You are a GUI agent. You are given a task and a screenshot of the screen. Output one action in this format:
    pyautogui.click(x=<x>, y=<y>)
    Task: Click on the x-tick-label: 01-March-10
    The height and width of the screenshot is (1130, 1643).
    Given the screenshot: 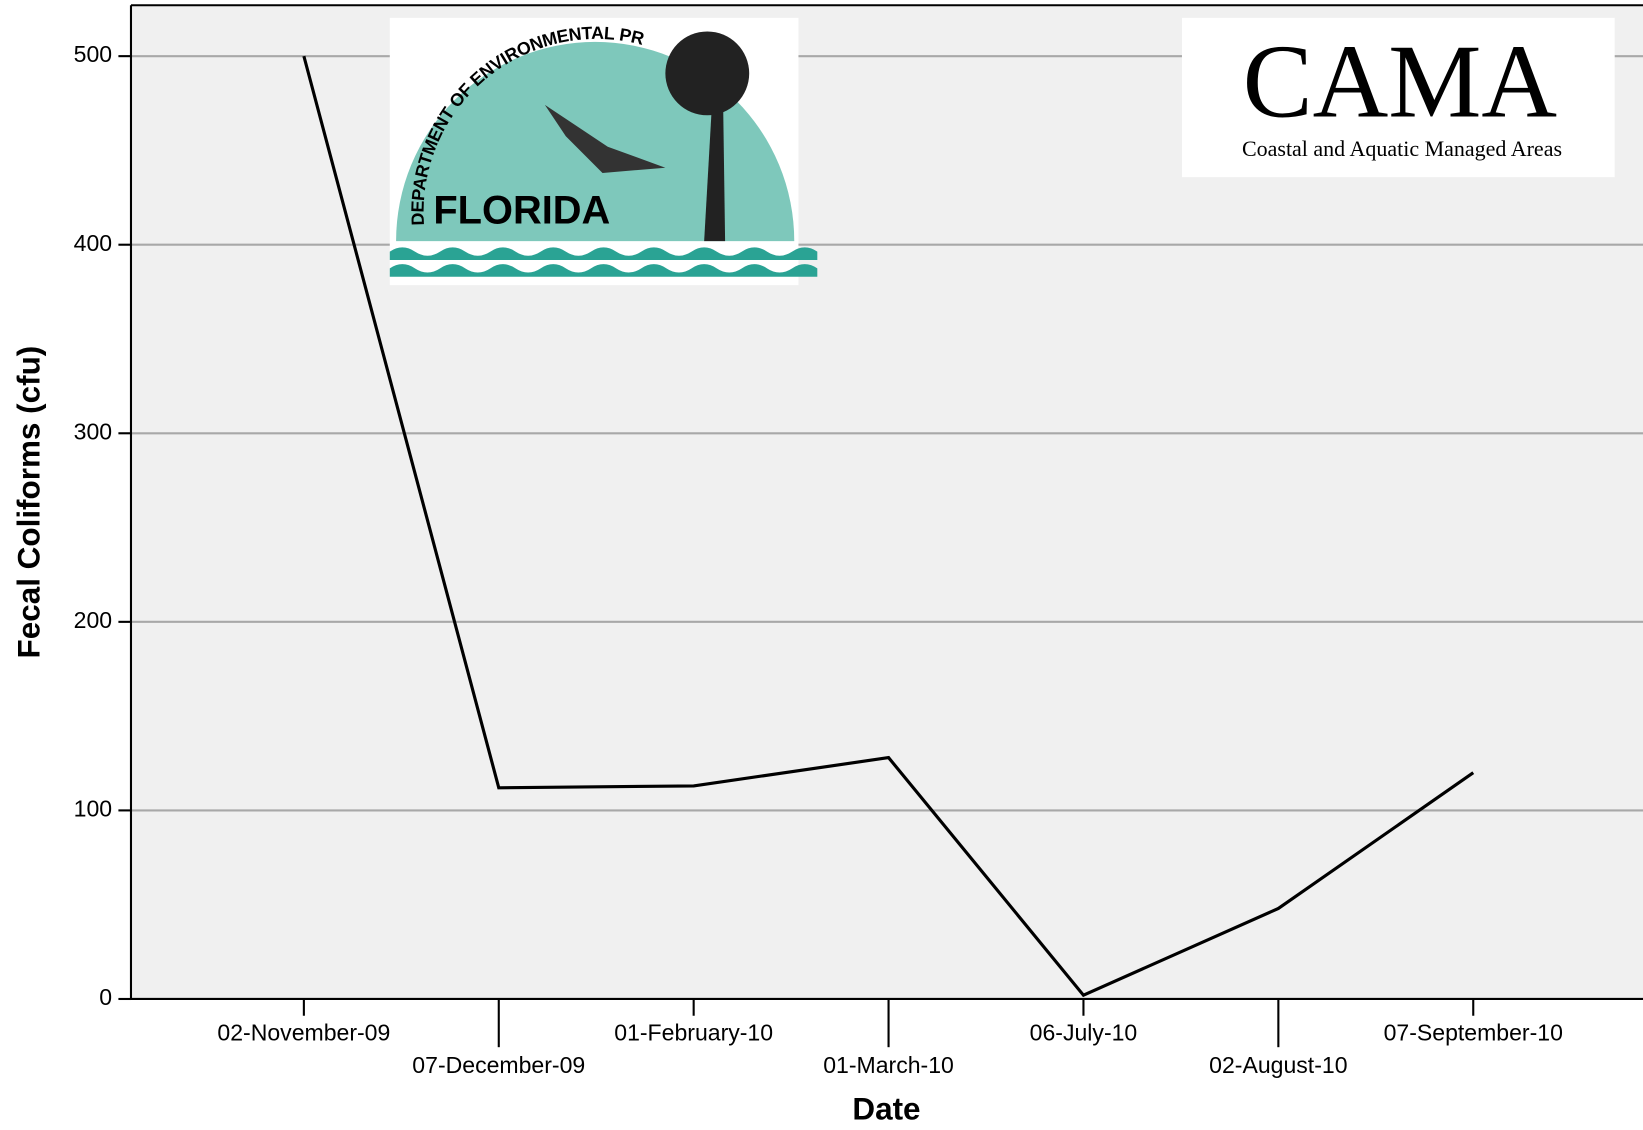 What is the action you would take?
    pyautogui.click(x=888, y=1065)
    